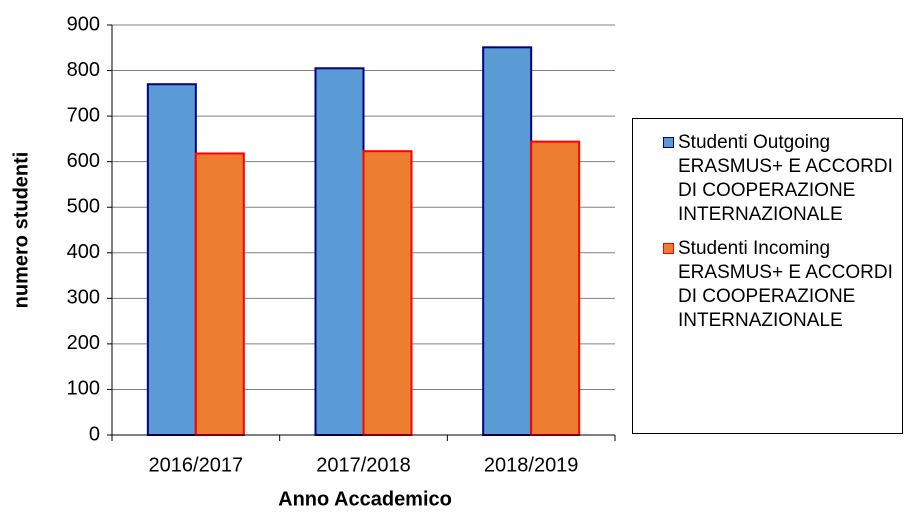 This screenshot has width=909, height=516. Describe the element at coordinates (83, 298) in the screenshot. I see `y-tick-label: 300` at that location.